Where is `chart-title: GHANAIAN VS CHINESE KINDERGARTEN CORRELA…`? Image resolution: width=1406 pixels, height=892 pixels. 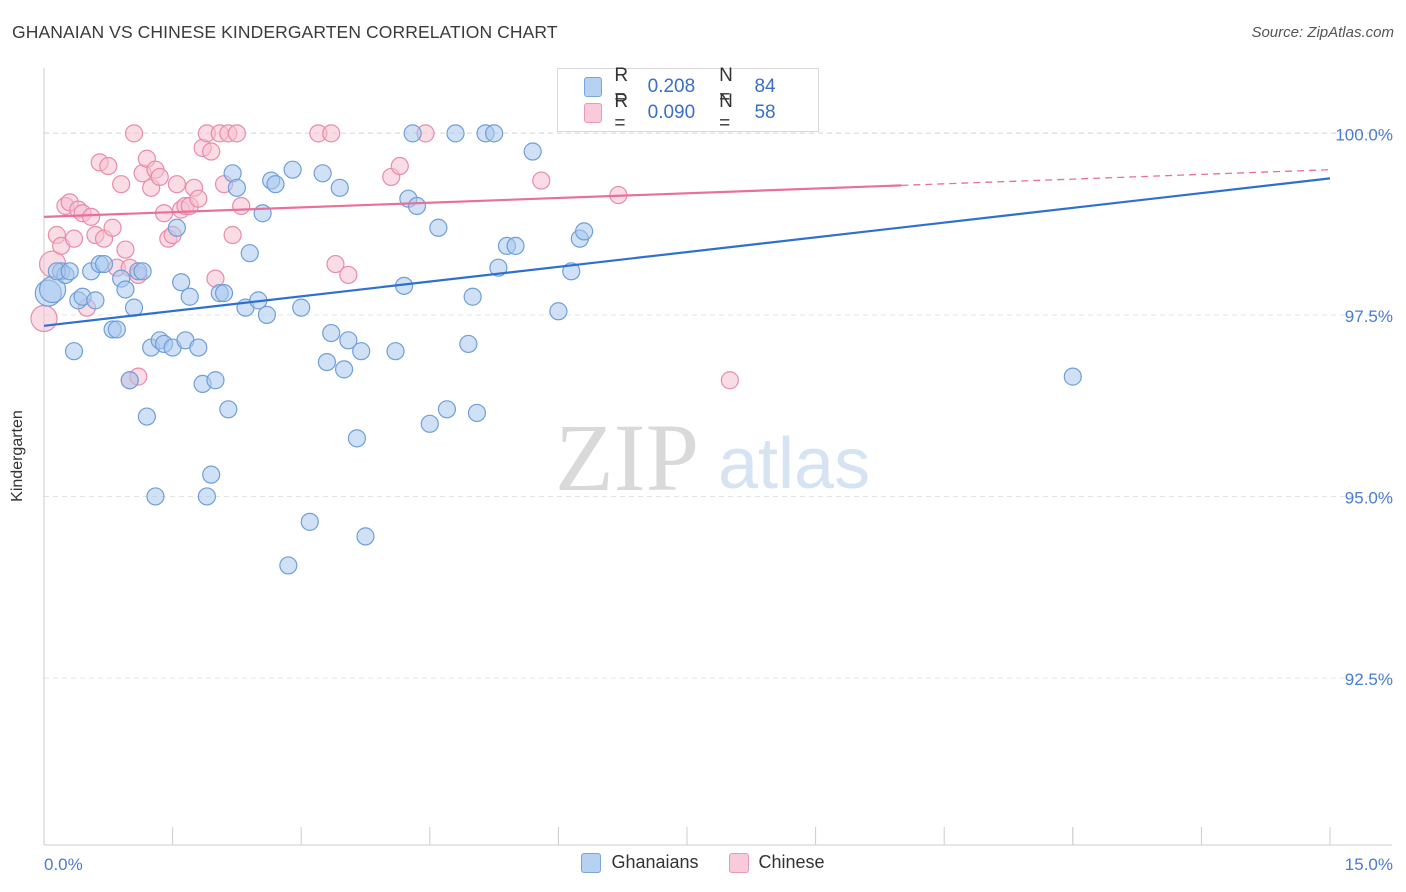 chart-title: GHANAIAN VS CHINESE KINDERGARTEN CORRELA… is located at coordinates (285, 32).